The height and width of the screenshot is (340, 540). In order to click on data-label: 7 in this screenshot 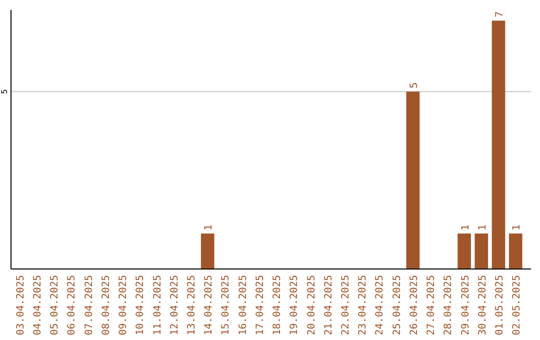, I will do `click(500, 14)`.